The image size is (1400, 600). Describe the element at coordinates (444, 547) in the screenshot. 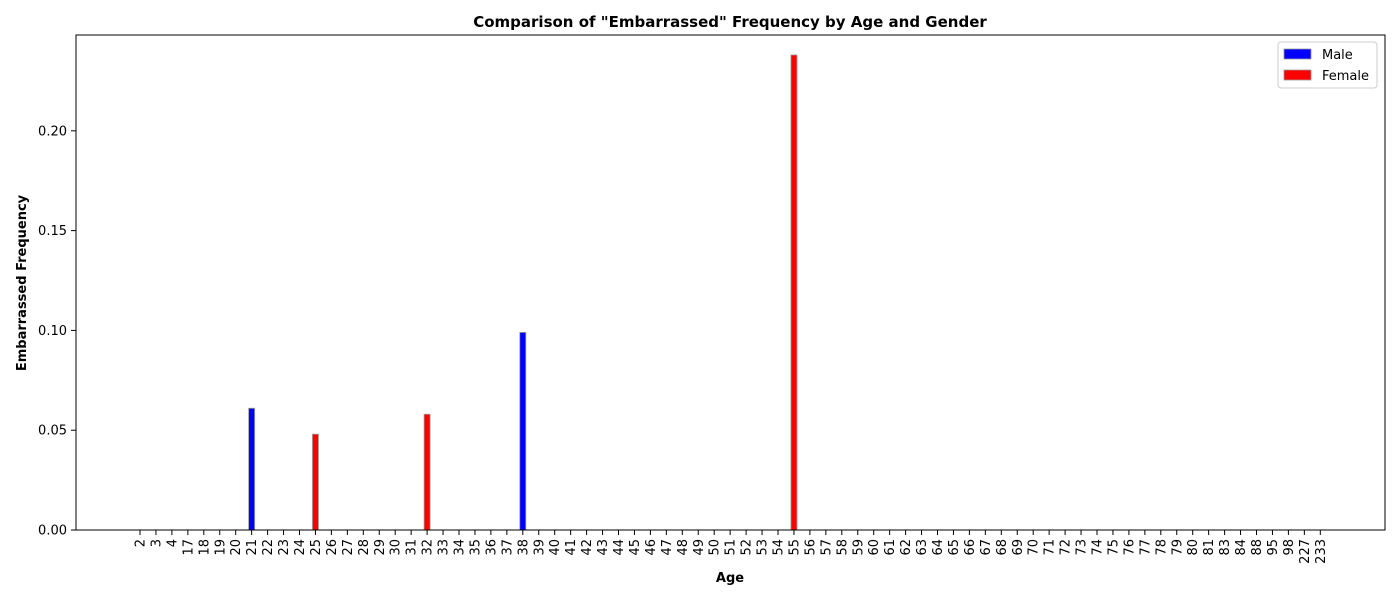

I see `x-tick-label: 33` at that location.